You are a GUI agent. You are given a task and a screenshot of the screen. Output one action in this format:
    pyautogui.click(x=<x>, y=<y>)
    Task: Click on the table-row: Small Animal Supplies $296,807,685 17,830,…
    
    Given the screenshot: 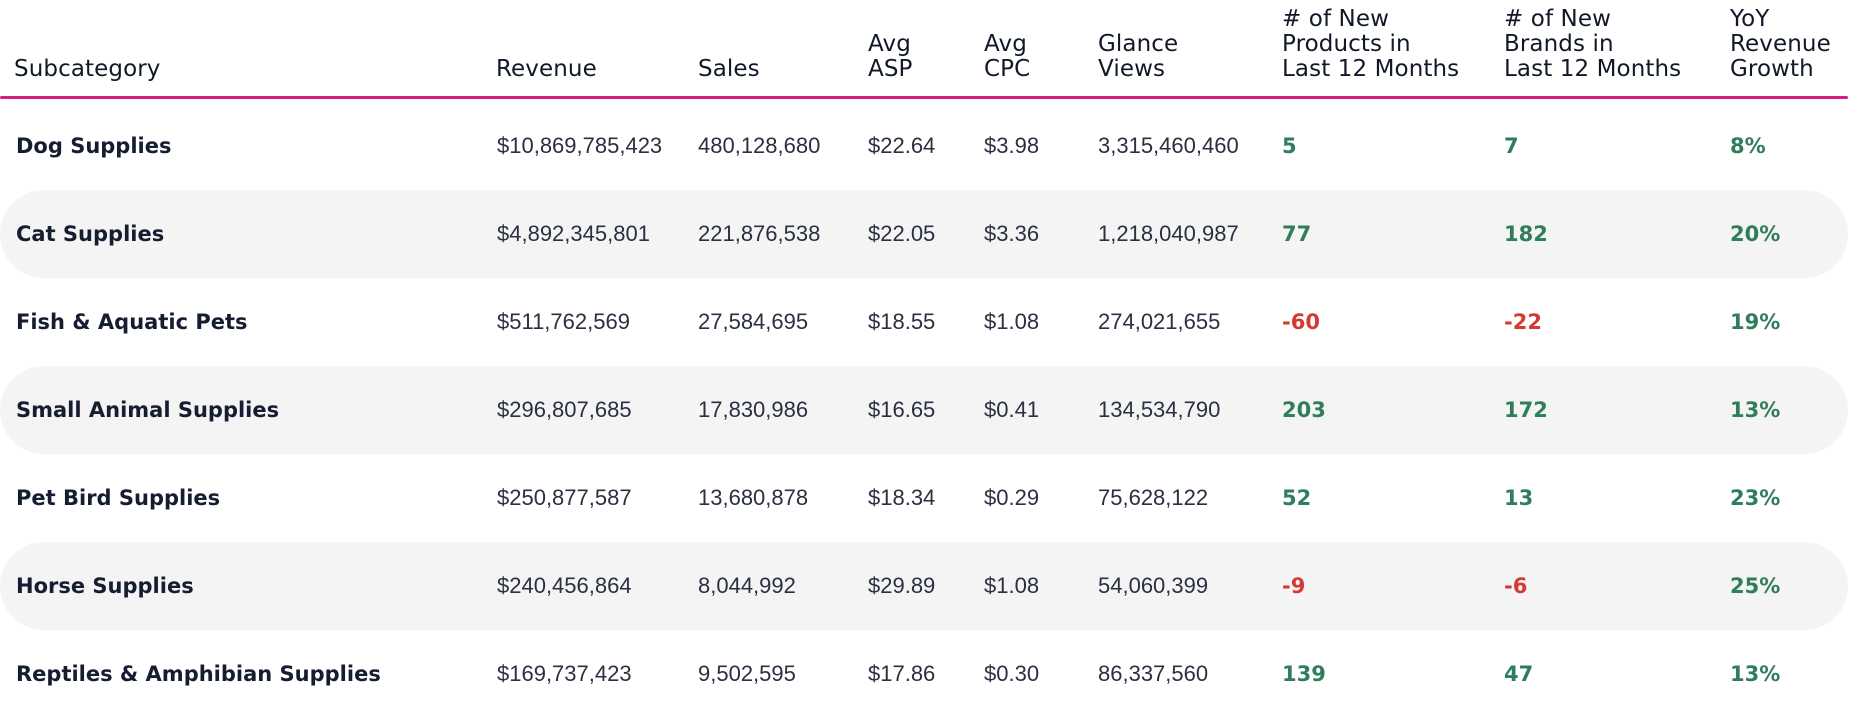 What is the action you would take?
    pyautogui.click(x=924, y=410)
    